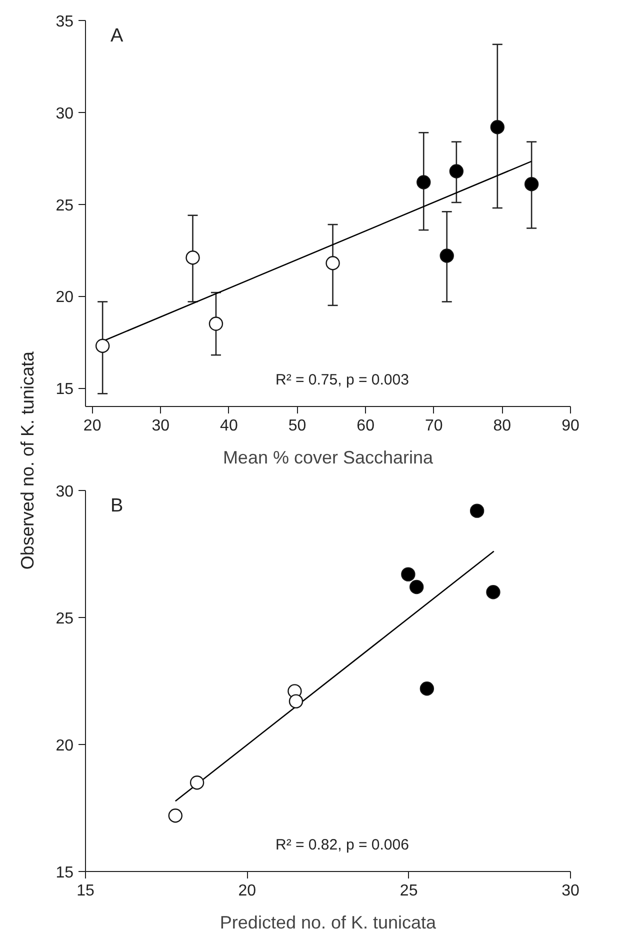 The height and width of the screenshot is (947, 621). What do you see at coordinates (329, 922) in the screenshot?
I see `x-axis-title: Predicted no. of K. tunicata` at bounding box center [329, 922].